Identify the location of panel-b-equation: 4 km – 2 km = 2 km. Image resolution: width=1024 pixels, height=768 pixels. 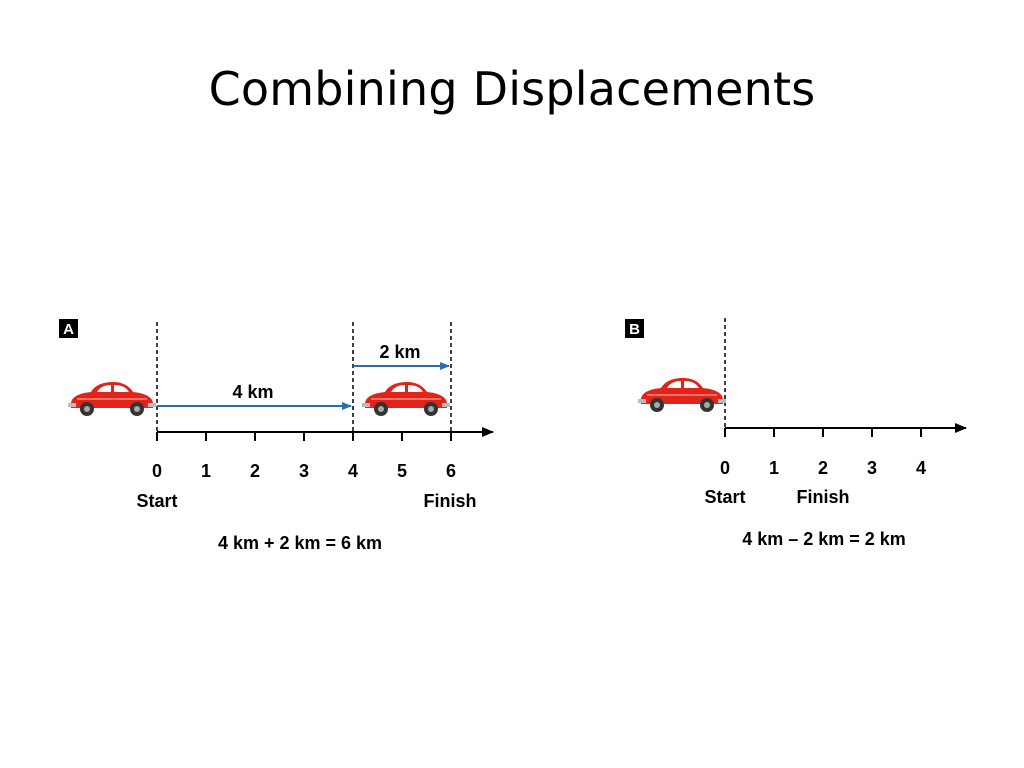
(824, 539).